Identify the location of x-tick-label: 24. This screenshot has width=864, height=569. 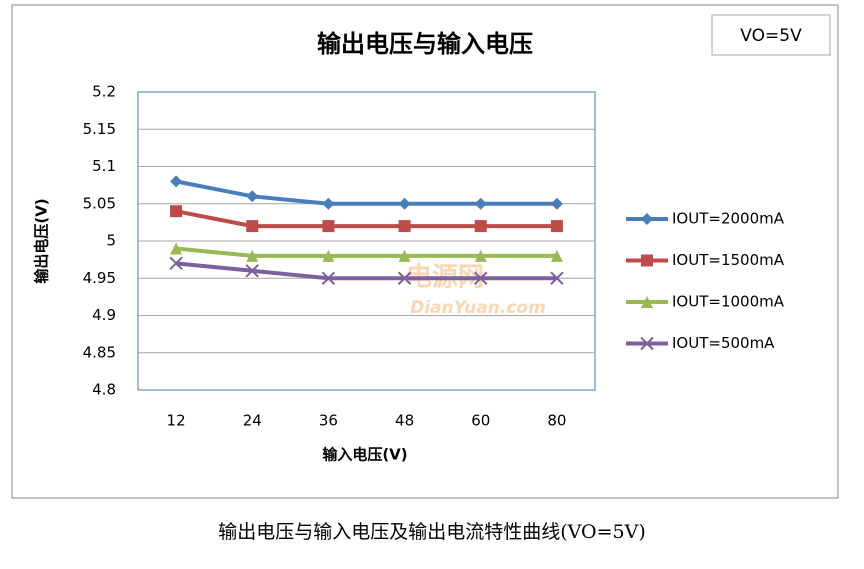
(252, 421).